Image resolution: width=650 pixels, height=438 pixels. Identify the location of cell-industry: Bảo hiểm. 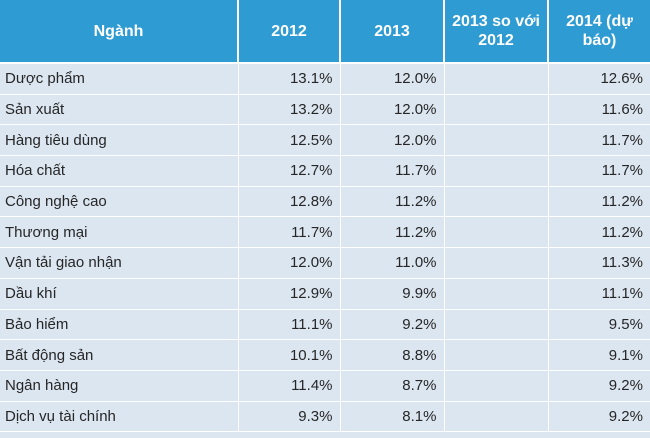
(119, 325).